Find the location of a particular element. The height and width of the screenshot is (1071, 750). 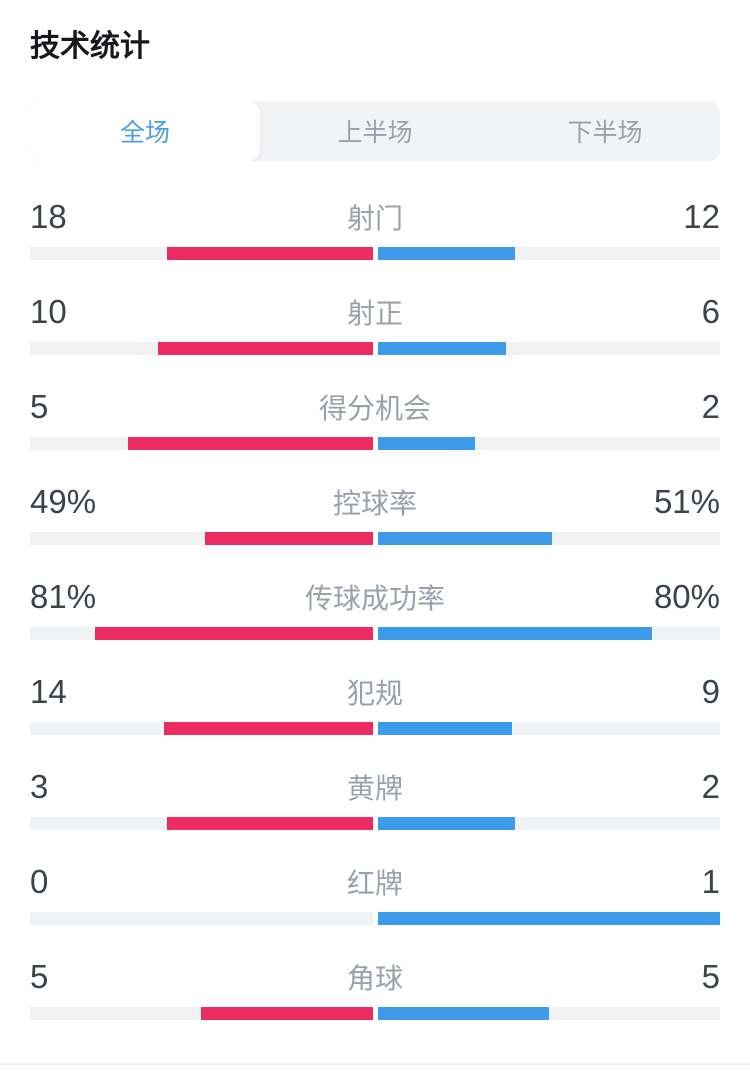

stat-text-line: 3 黄牌 2 is located at coordinates (375, 786).